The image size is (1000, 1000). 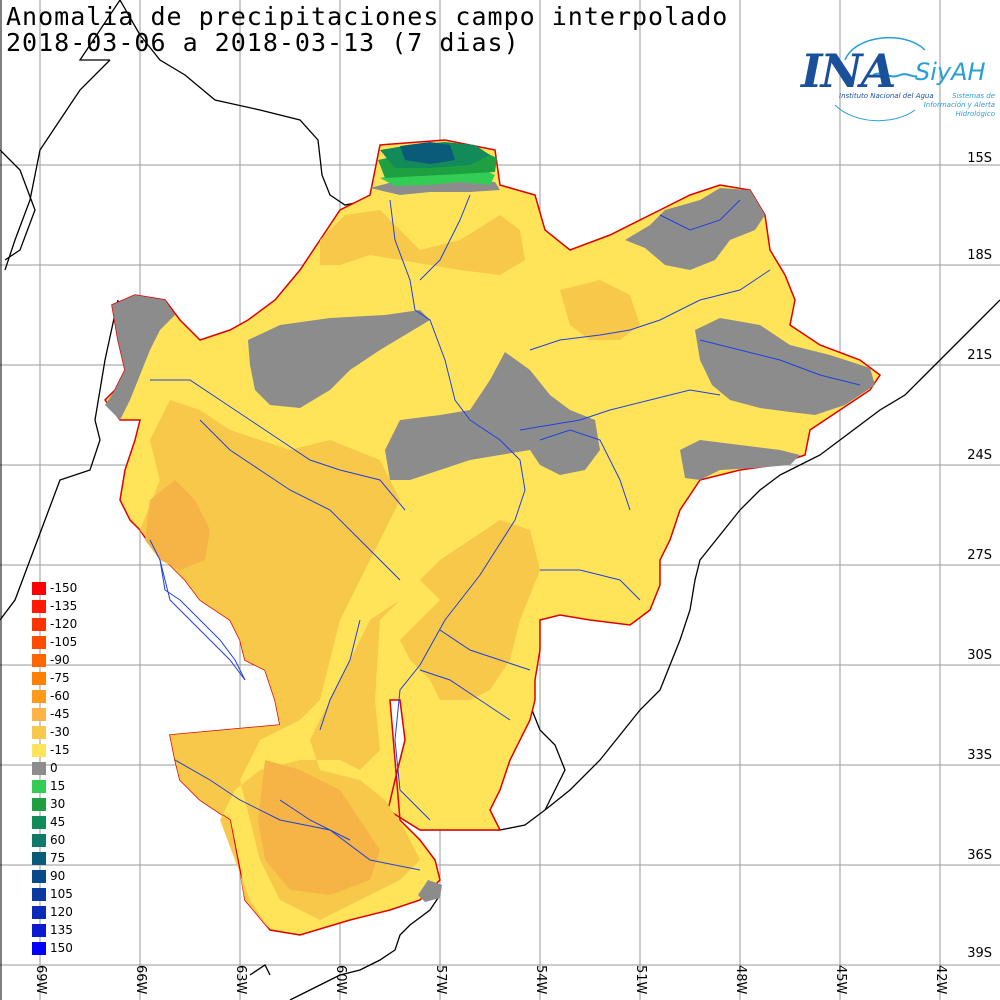 I want to click on legend-item: -75, so click(x=72, y=679).